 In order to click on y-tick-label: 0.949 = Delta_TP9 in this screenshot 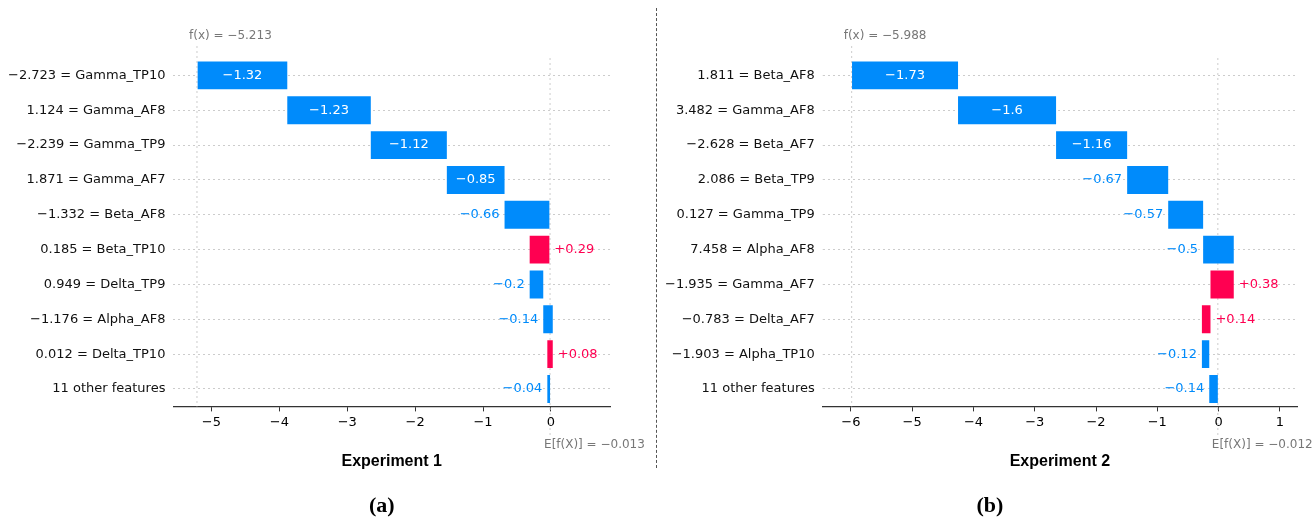, I will do `click(104, 283)`.